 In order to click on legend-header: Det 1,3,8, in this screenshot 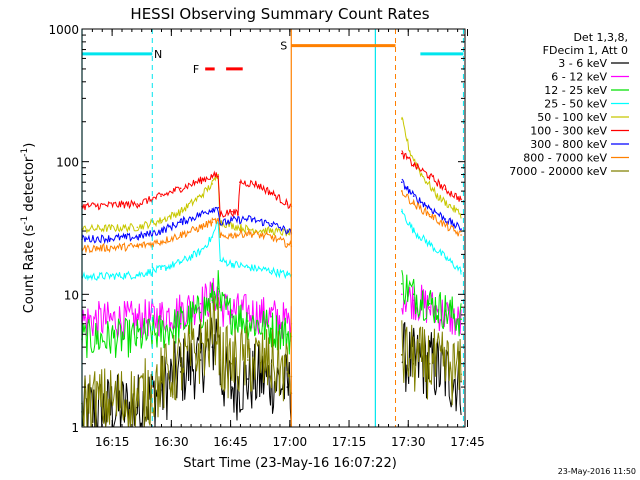, I will do `click(600, 37)`.